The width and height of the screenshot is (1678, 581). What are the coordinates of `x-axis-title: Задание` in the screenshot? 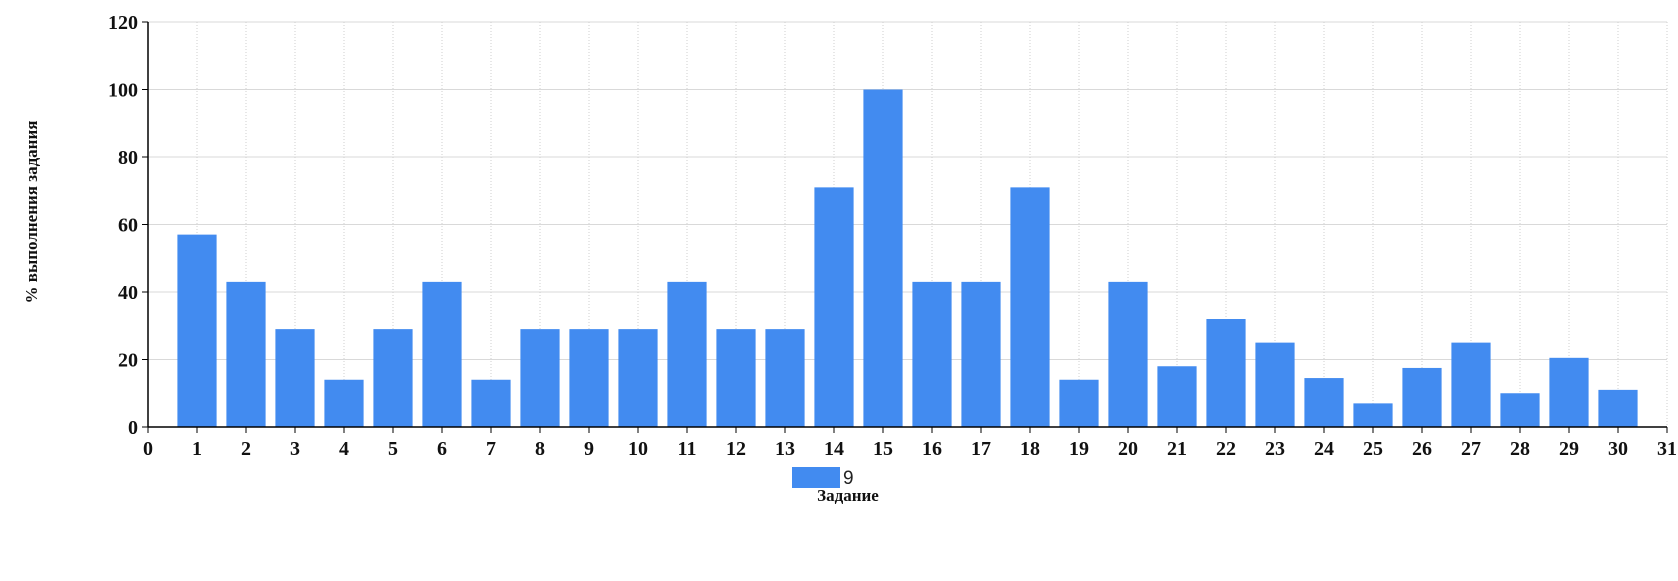 It's located at (848, 495).